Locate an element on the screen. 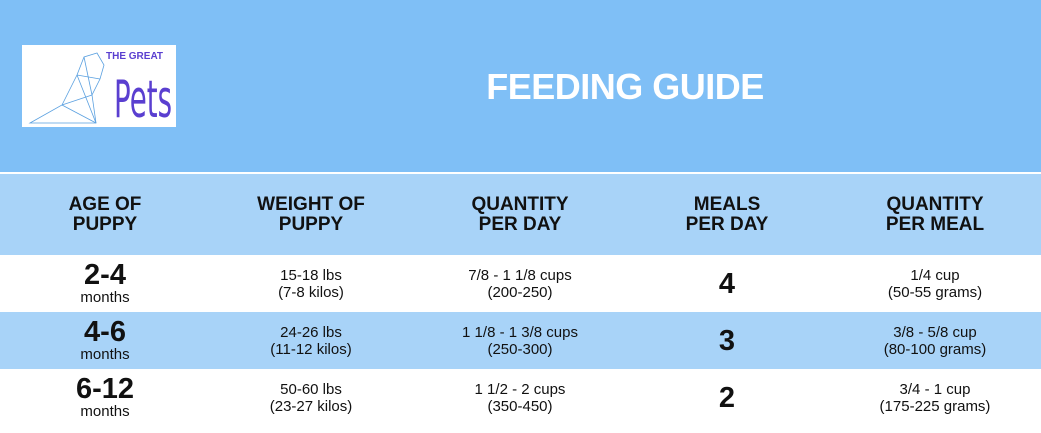 The image size is (1041, 433). per-day: (350-450) is located at coordinates (520, 406).